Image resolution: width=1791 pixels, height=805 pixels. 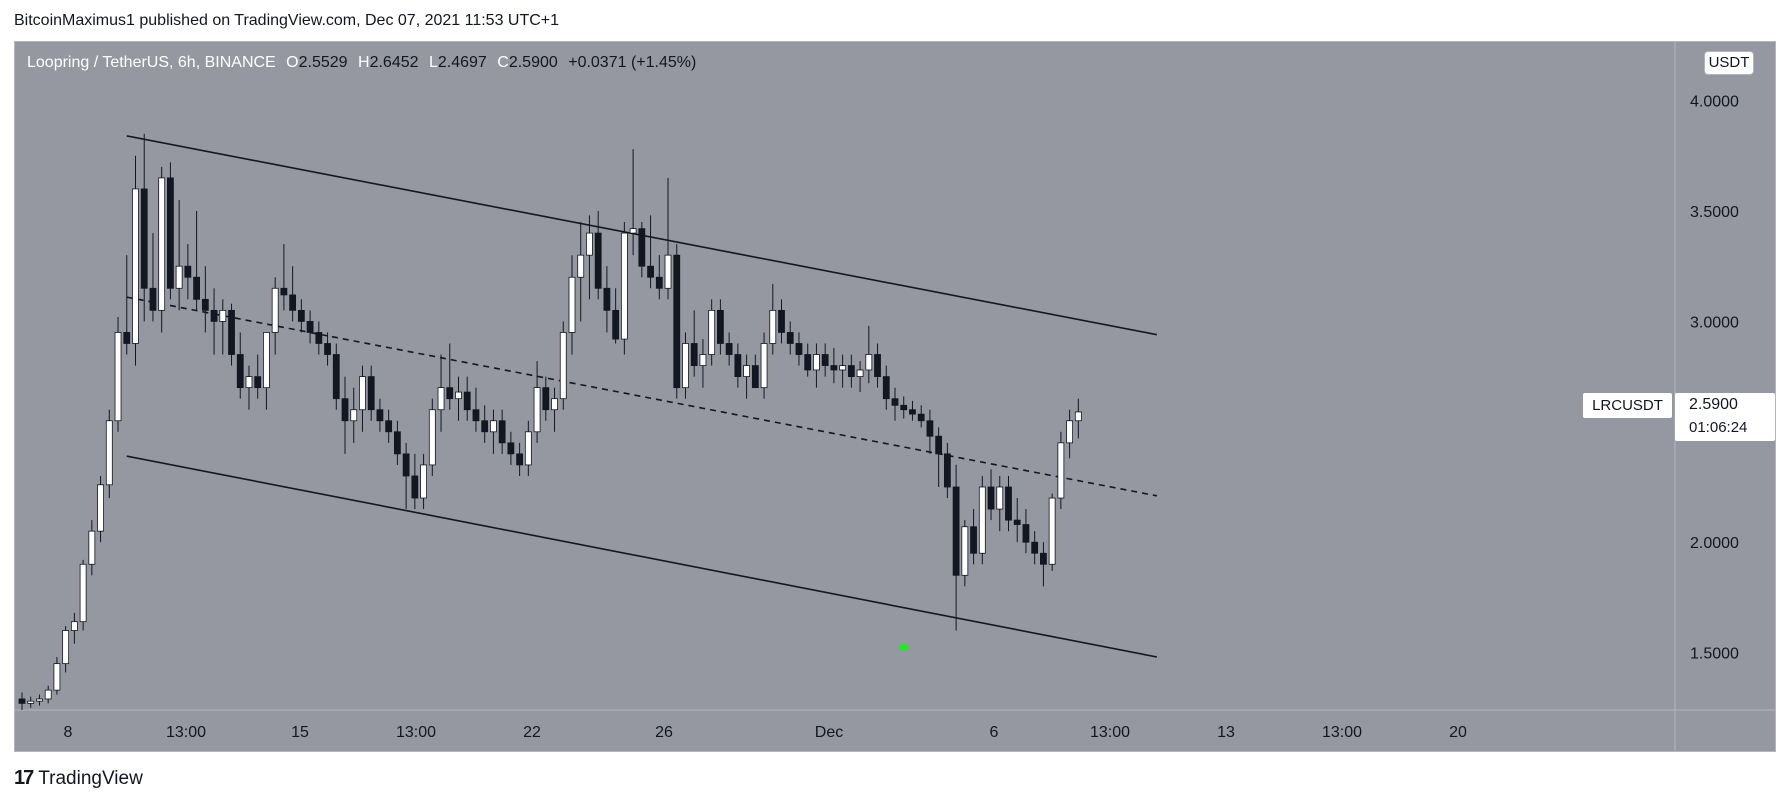 What do you see at coordinates (1714, 654) in the screenshot?
I see `price-tick-label: 1.5000` at bounding box center [1714, 654].